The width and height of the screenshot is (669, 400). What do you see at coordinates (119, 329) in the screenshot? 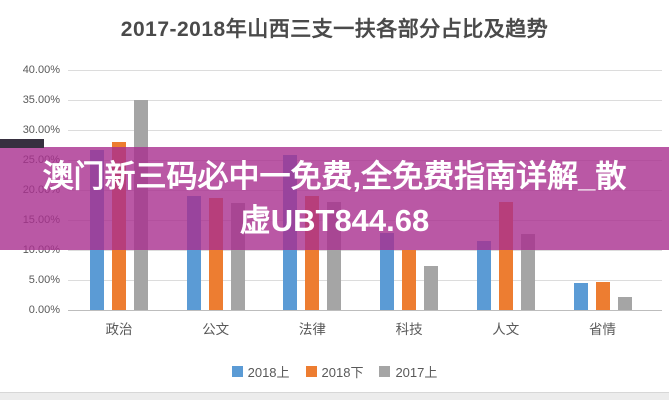
I see `x-axis-category-label: 政治` at bounding box center [119, 329].